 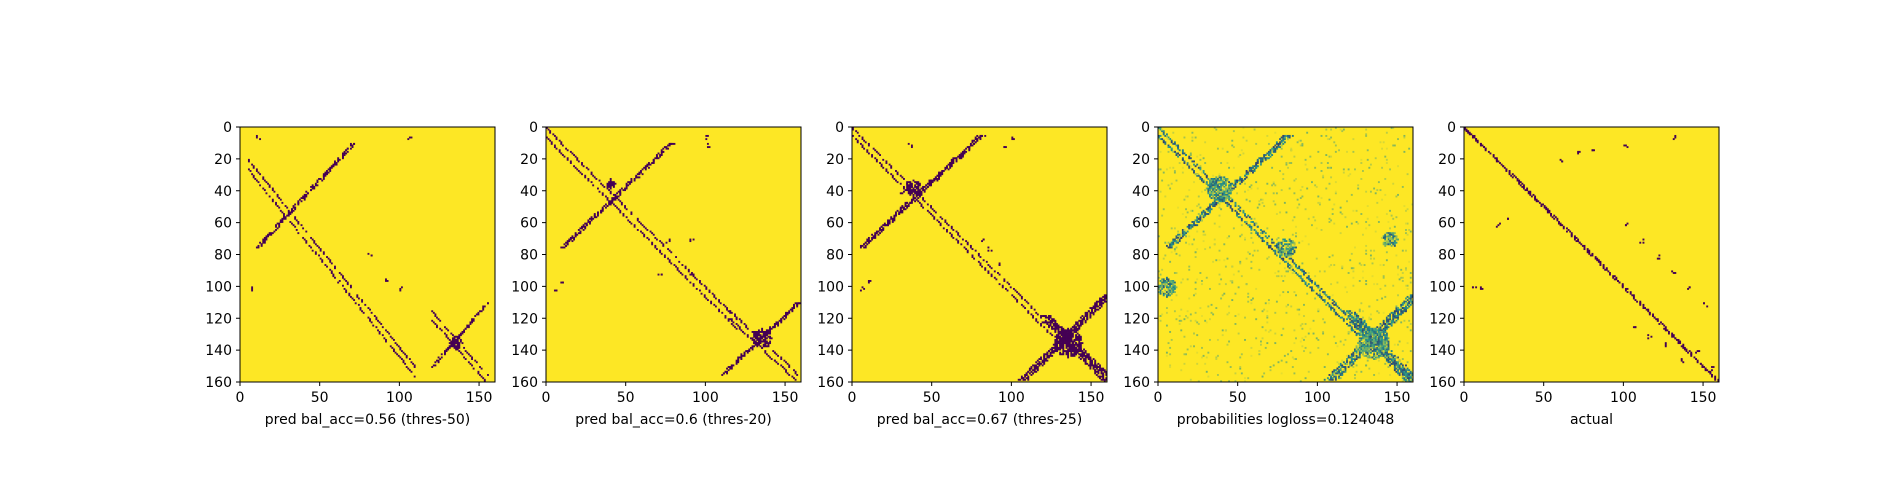 What do you see at coordinates (835, 160) in the screenshot?
I see `y-tick-label: 20` at bounding box center [835, 160].